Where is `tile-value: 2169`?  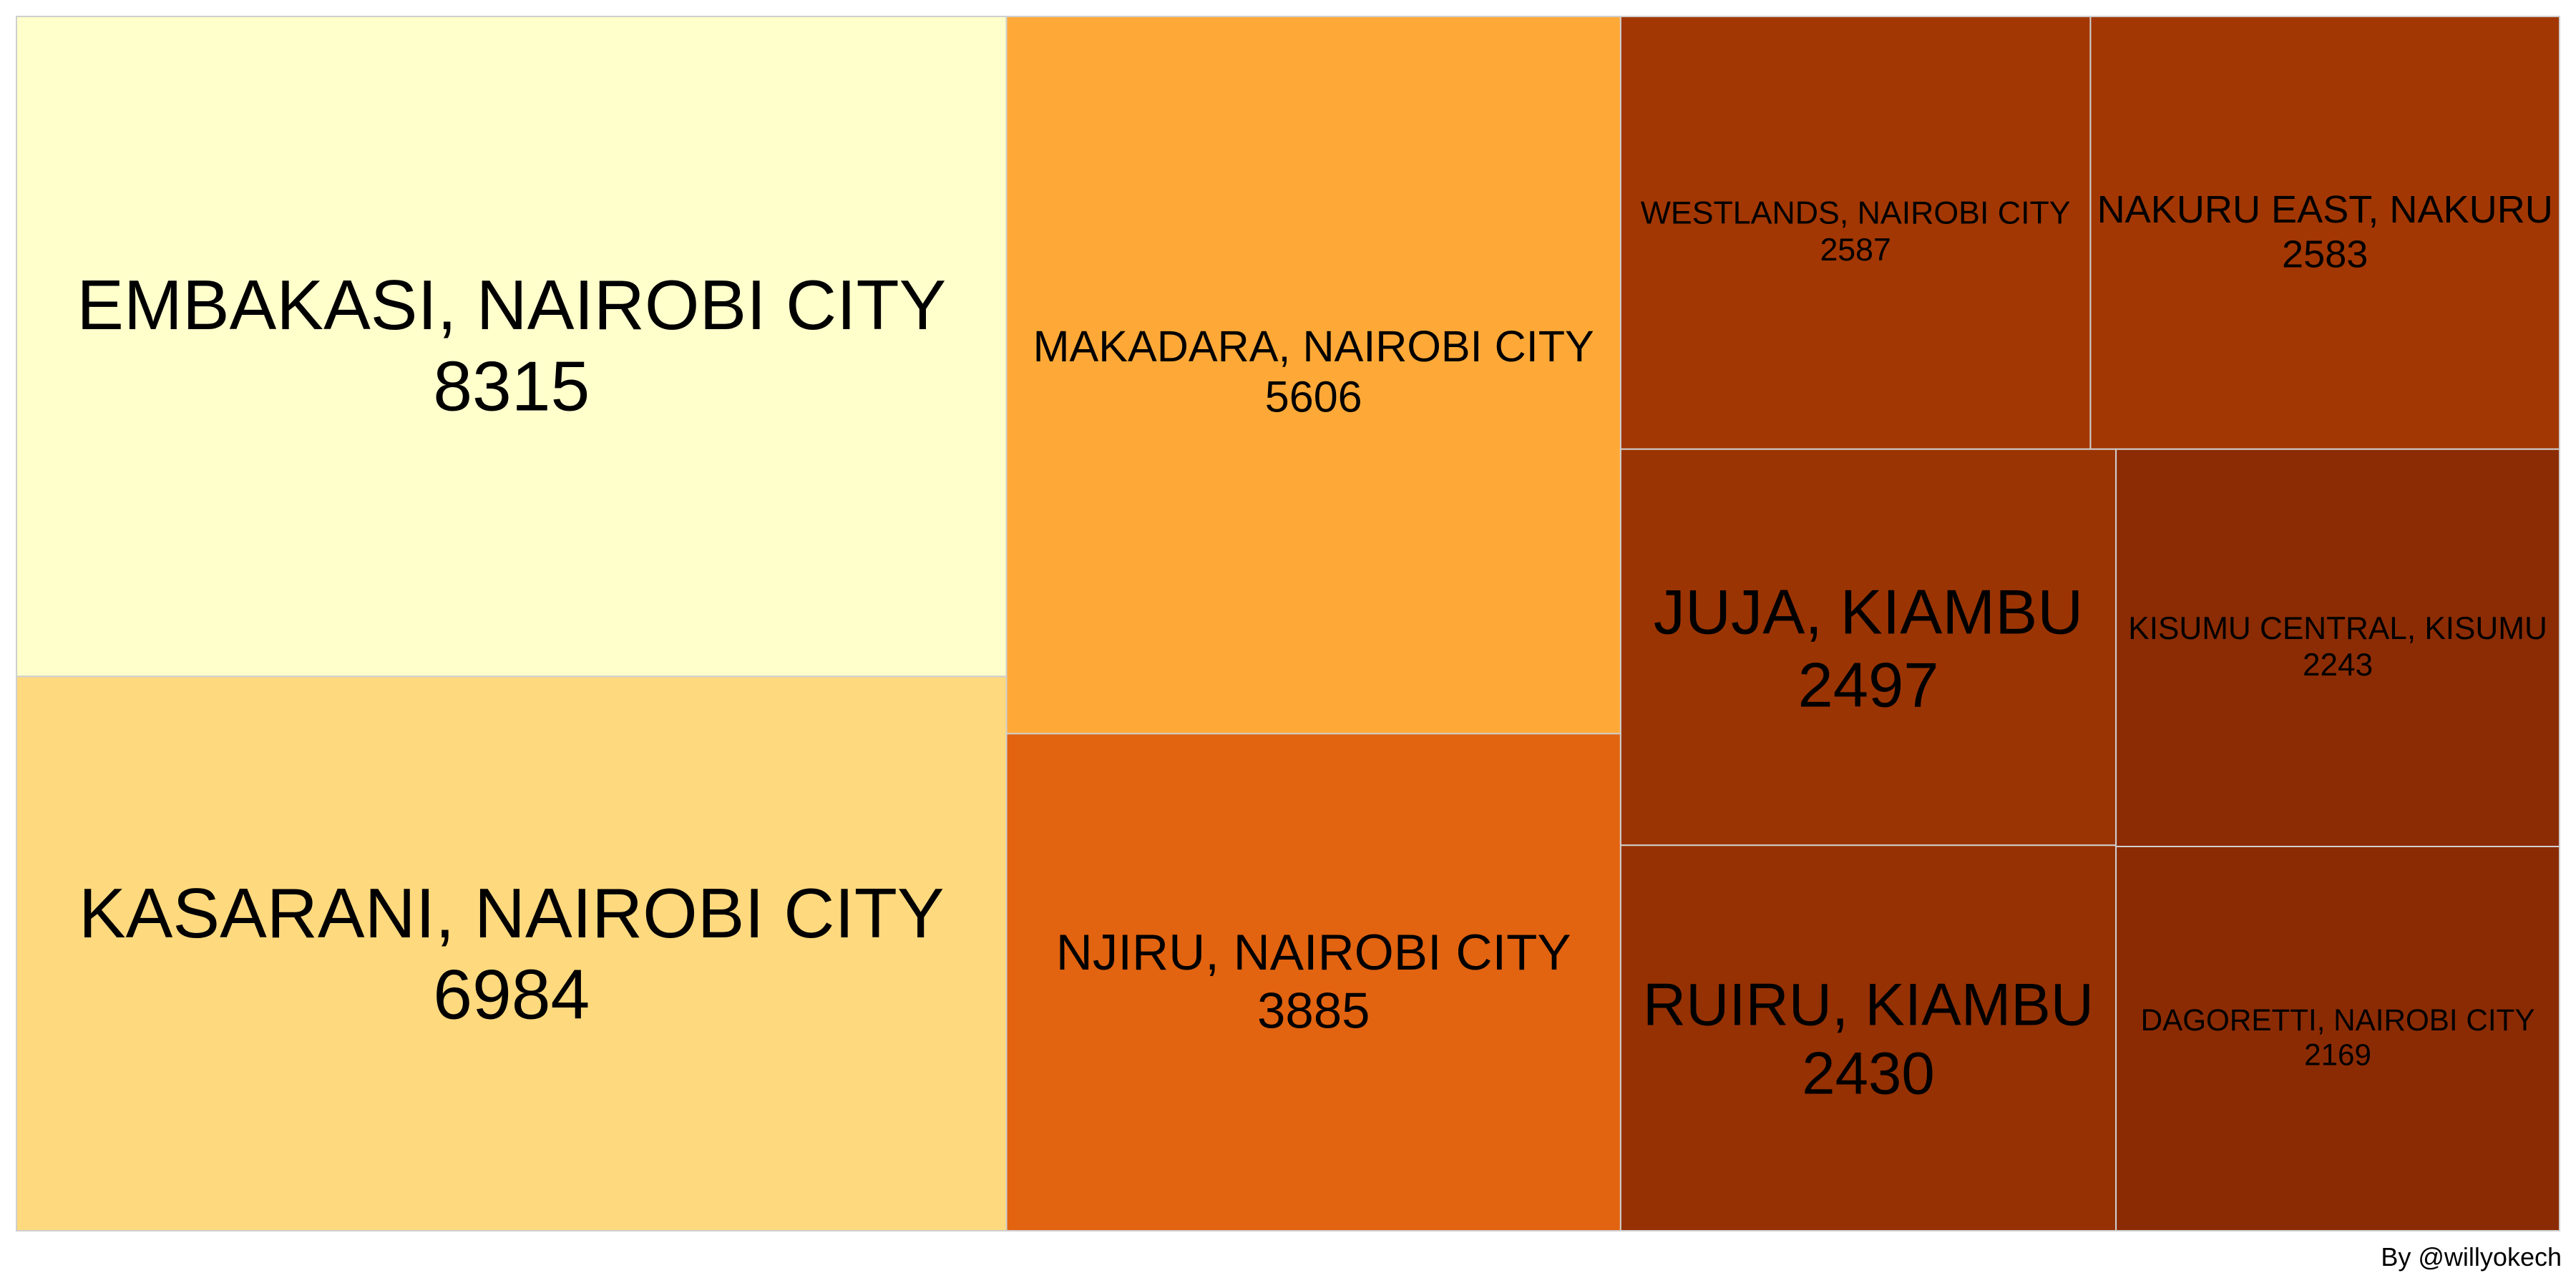 tile-value: 2169 is located at coordinates (2337, 1054).